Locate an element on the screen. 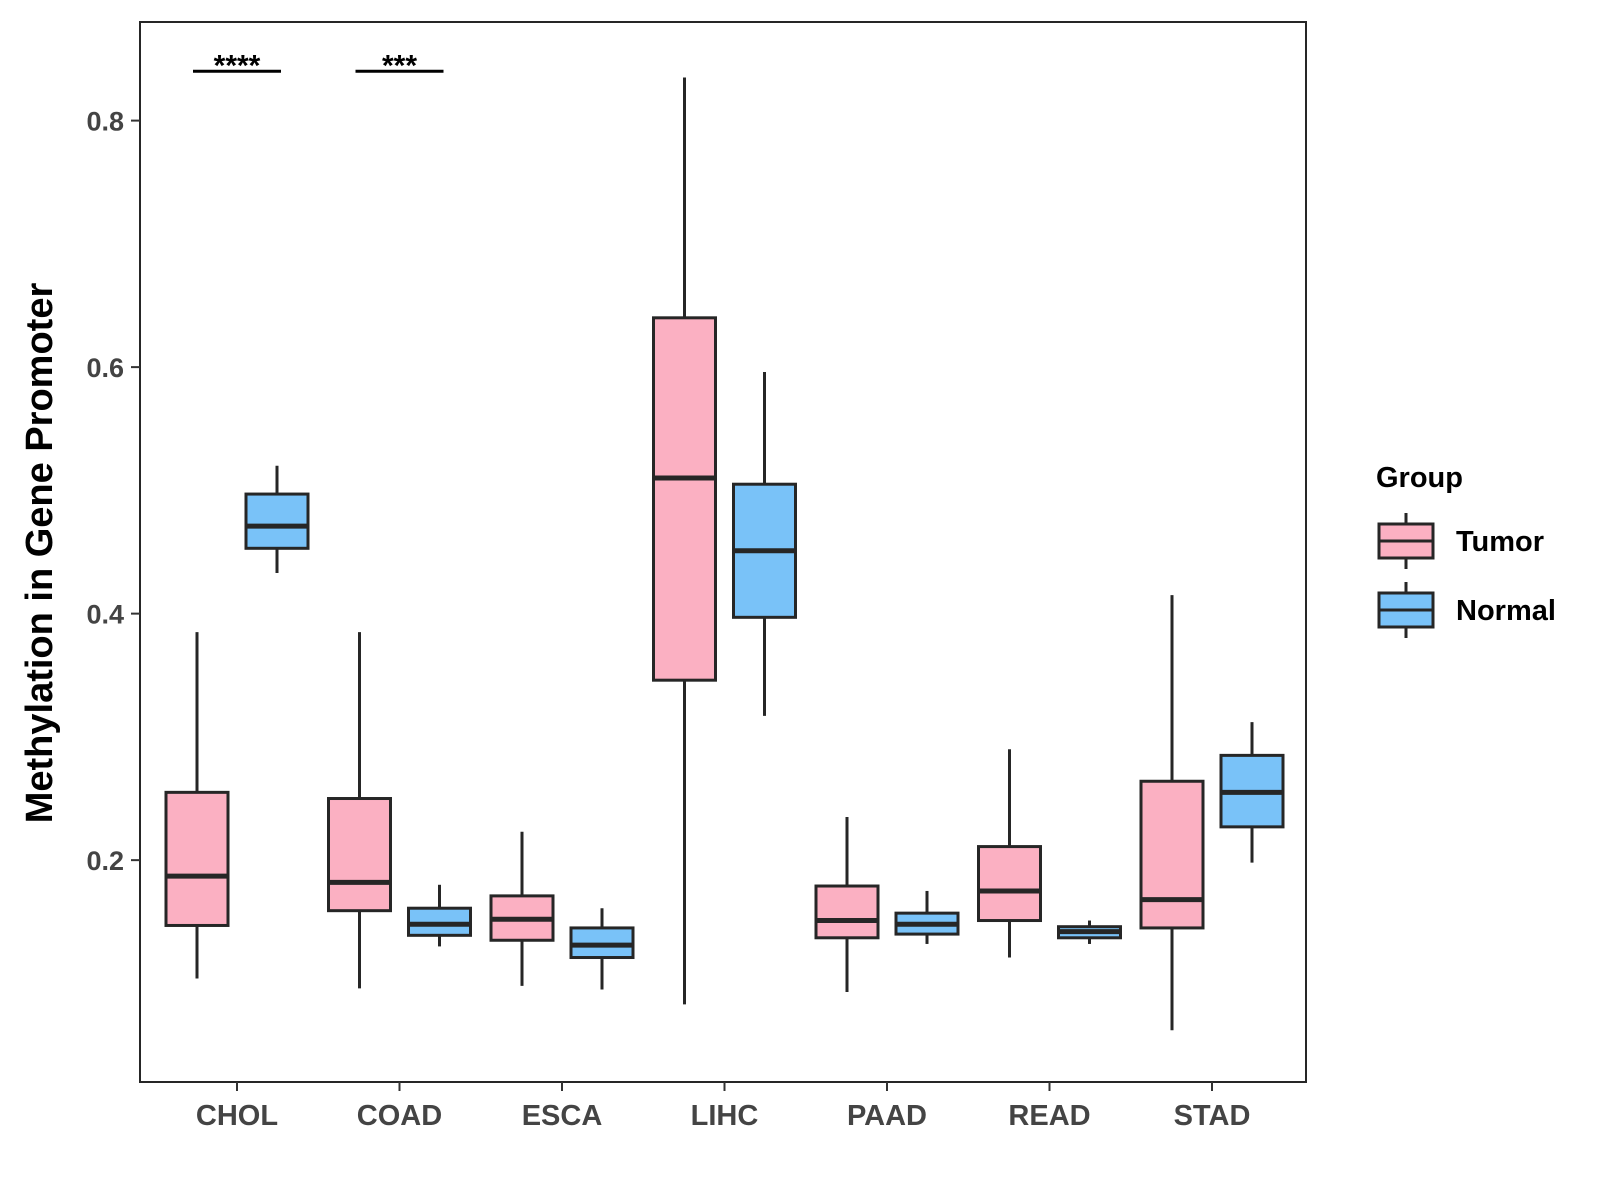 The image size is (1600, 1200). significance-coad: *** is located at coordinates (399, 65).